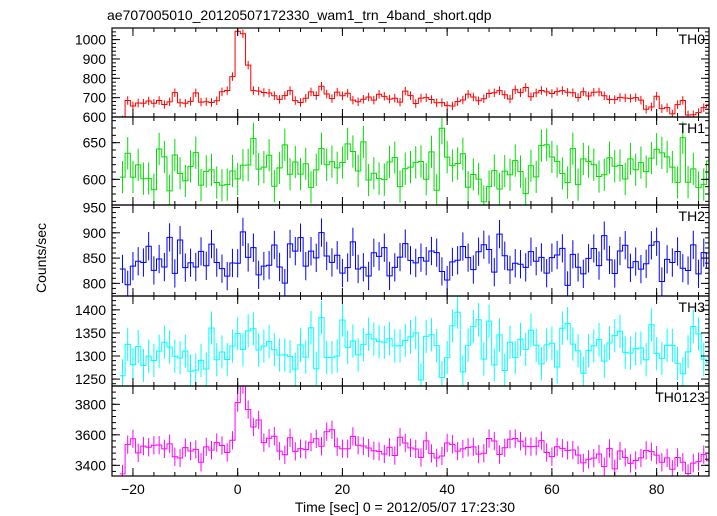 Image resolution: width=717 pixels, height=516 pixels. What do you see at coordinates (415, 72) in the screenshot?
I see `series-th0` at bounding box center [415, 72].